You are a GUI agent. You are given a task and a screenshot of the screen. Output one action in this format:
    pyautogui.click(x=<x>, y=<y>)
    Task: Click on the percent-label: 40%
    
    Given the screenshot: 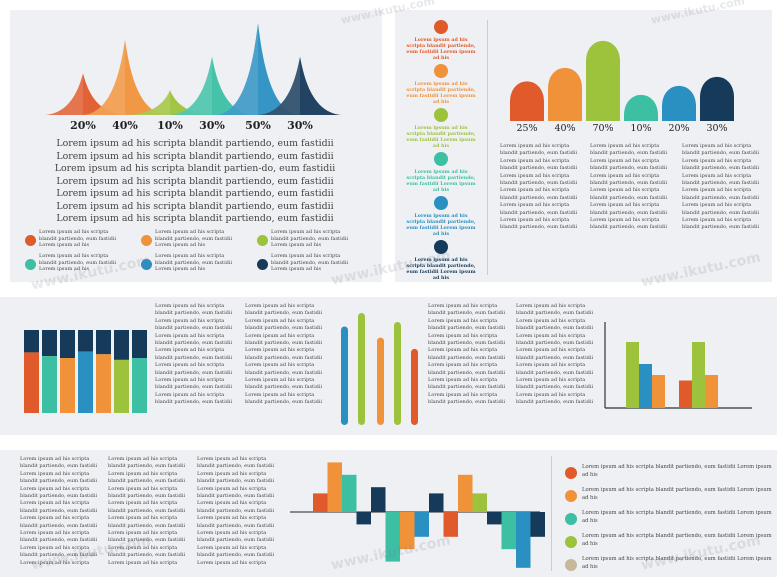 What is the action you would take?
    pyautogui.click(x=125, y=125)
    